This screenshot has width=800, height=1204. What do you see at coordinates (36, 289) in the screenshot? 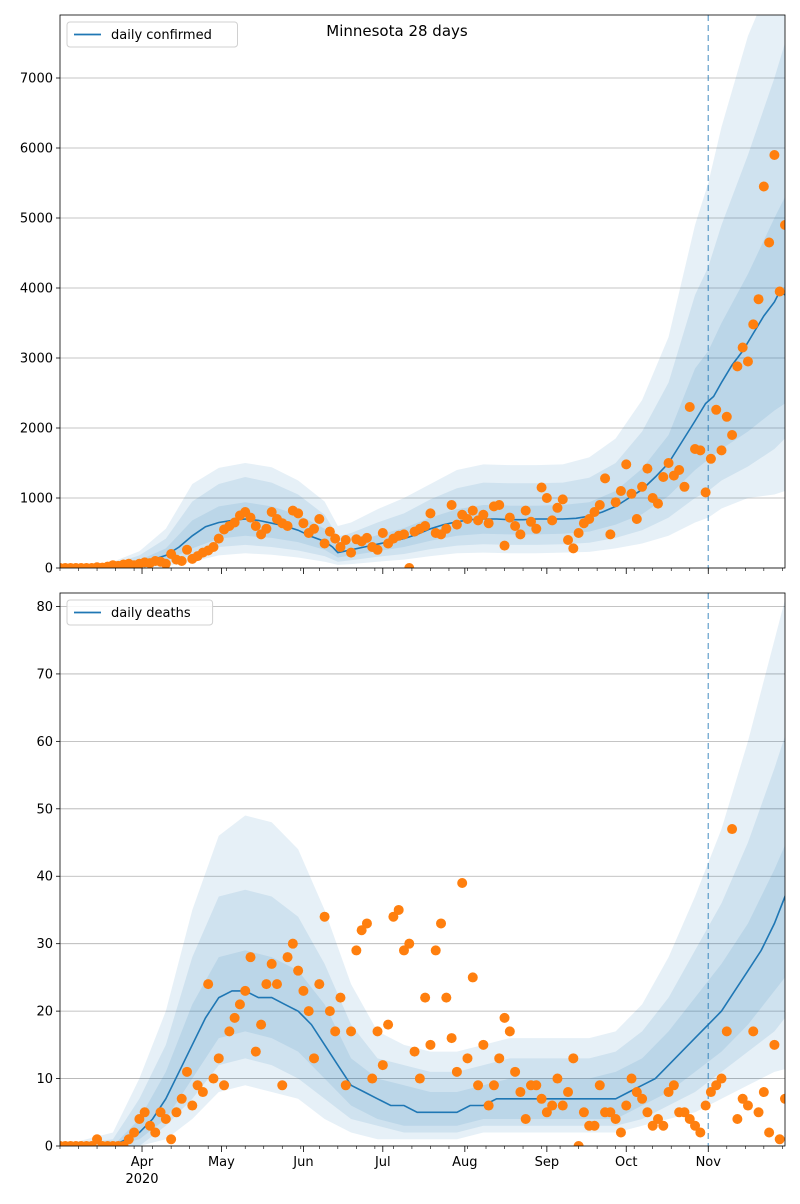
I see `panel-0-ytick-label: 4000` at bounding box center [36, 289].